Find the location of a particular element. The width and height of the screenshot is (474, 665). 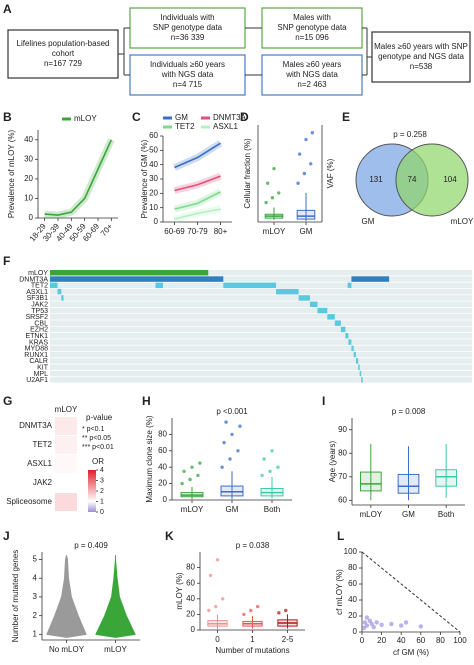

y-axis-label: cf mLOY (%) is located at coordinates (339, 592).